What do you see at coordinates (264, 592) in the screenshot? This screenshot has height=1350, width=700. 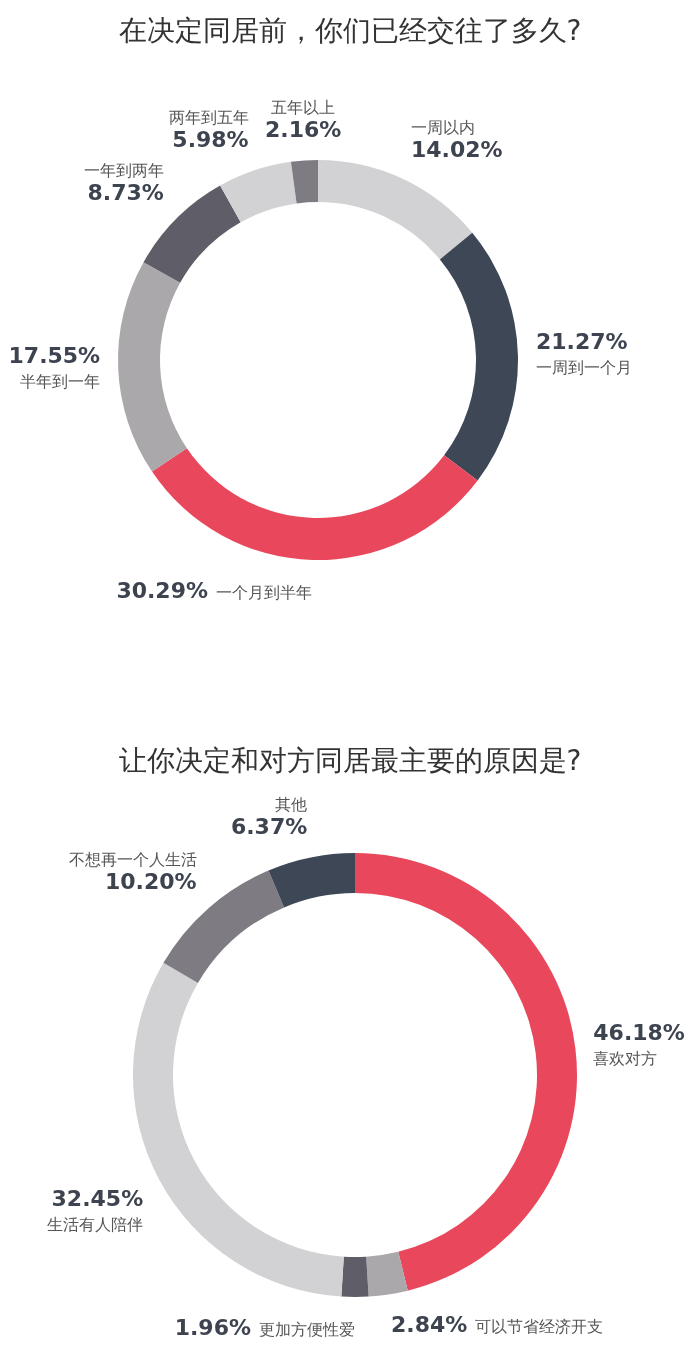 I see `slice-label: 一个月到半年` at bounding box center [264, 592].